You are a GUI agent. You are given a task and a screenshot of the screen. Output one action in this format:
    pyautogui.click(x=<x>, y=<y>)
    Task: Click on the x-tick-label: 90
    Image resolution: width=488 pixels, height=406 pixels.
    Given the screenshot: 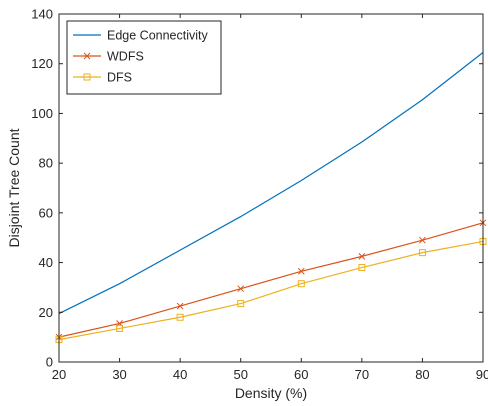 What is the action you would take?
    pyautogui.click(x=482, y=374)
    